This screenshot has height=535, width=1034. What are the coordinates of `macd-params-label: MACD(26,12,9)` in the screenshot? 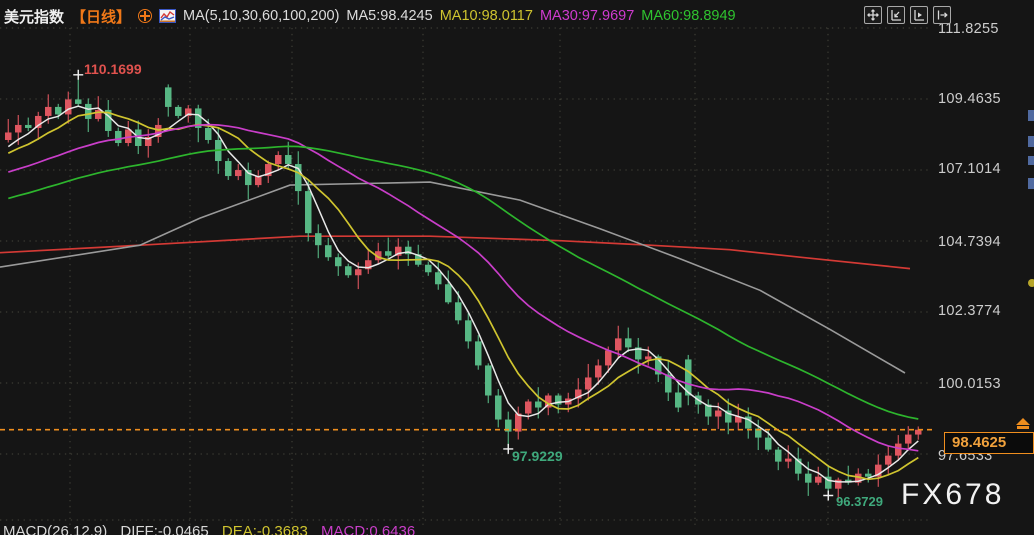 It's located at (55, 529).